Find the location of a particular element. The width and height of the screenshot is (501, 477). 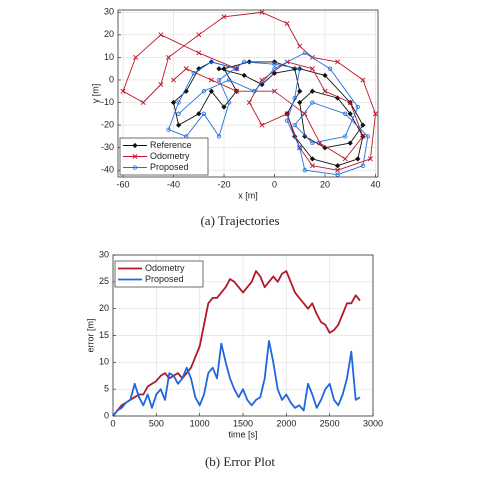

y-axis-label: y [m] is located at coordinates (95, 94).